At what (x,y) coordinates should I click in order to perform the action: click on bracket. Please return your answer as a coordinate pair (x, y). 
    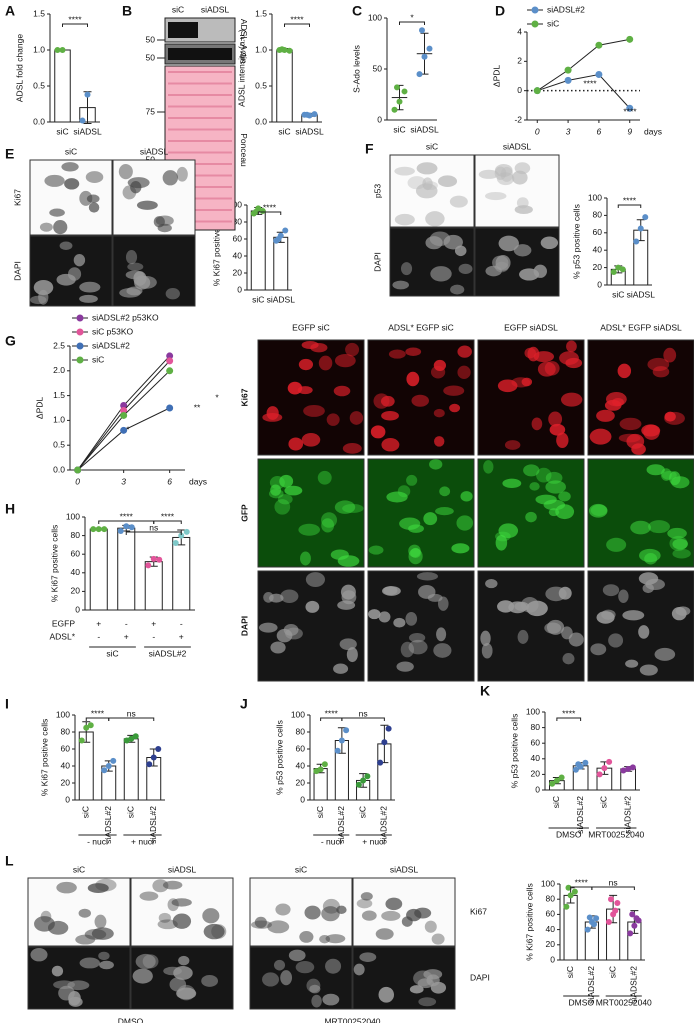
    Looking at the image, I should click on (331, 719).